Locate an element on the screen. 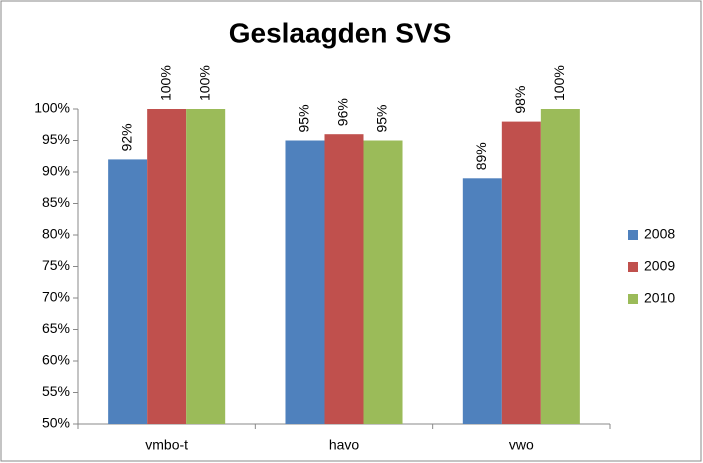 The height and width of the screenshot is (463, 703). legend-label: 2010 is located at coordinates (659, 298).